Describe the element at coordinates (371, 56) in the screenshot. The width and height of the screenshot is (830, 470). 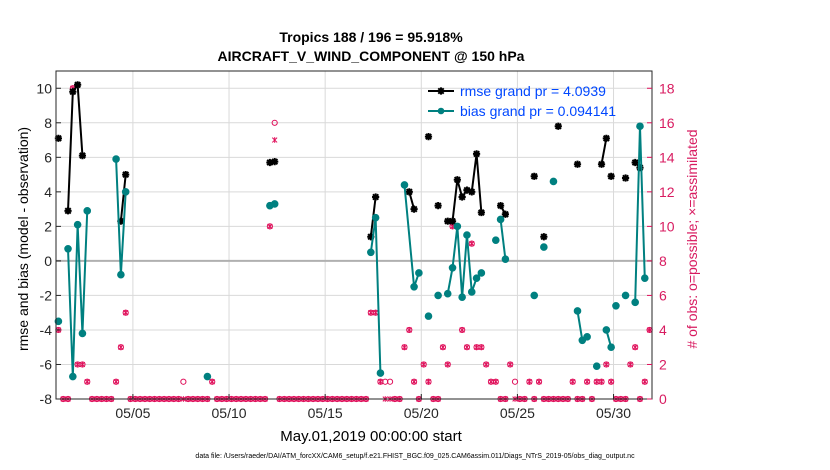
I see `chart-subtitle: AIRCRAFT_V_WIND_COMPONENT @ 150 hPa` at that location.